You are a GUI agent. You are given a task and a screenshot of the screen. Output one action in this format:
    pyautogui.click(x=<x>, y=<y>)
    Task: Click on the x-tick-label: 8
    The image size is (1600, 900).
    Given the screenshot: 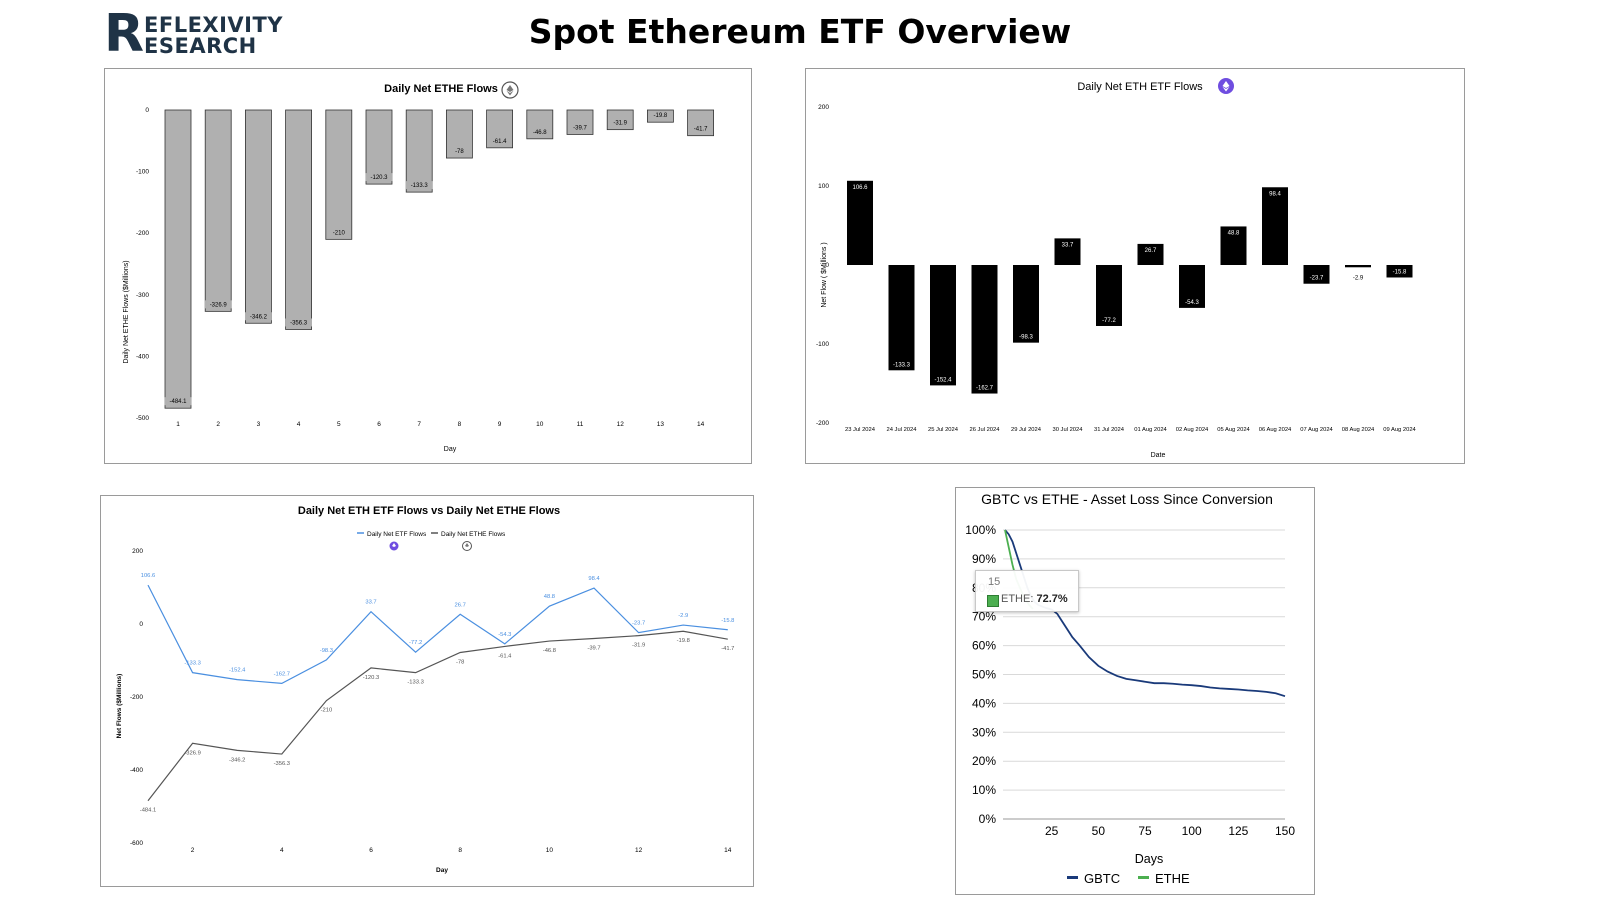 What is the action you would take?
    pyautogui.click(x=460, y=424)
    